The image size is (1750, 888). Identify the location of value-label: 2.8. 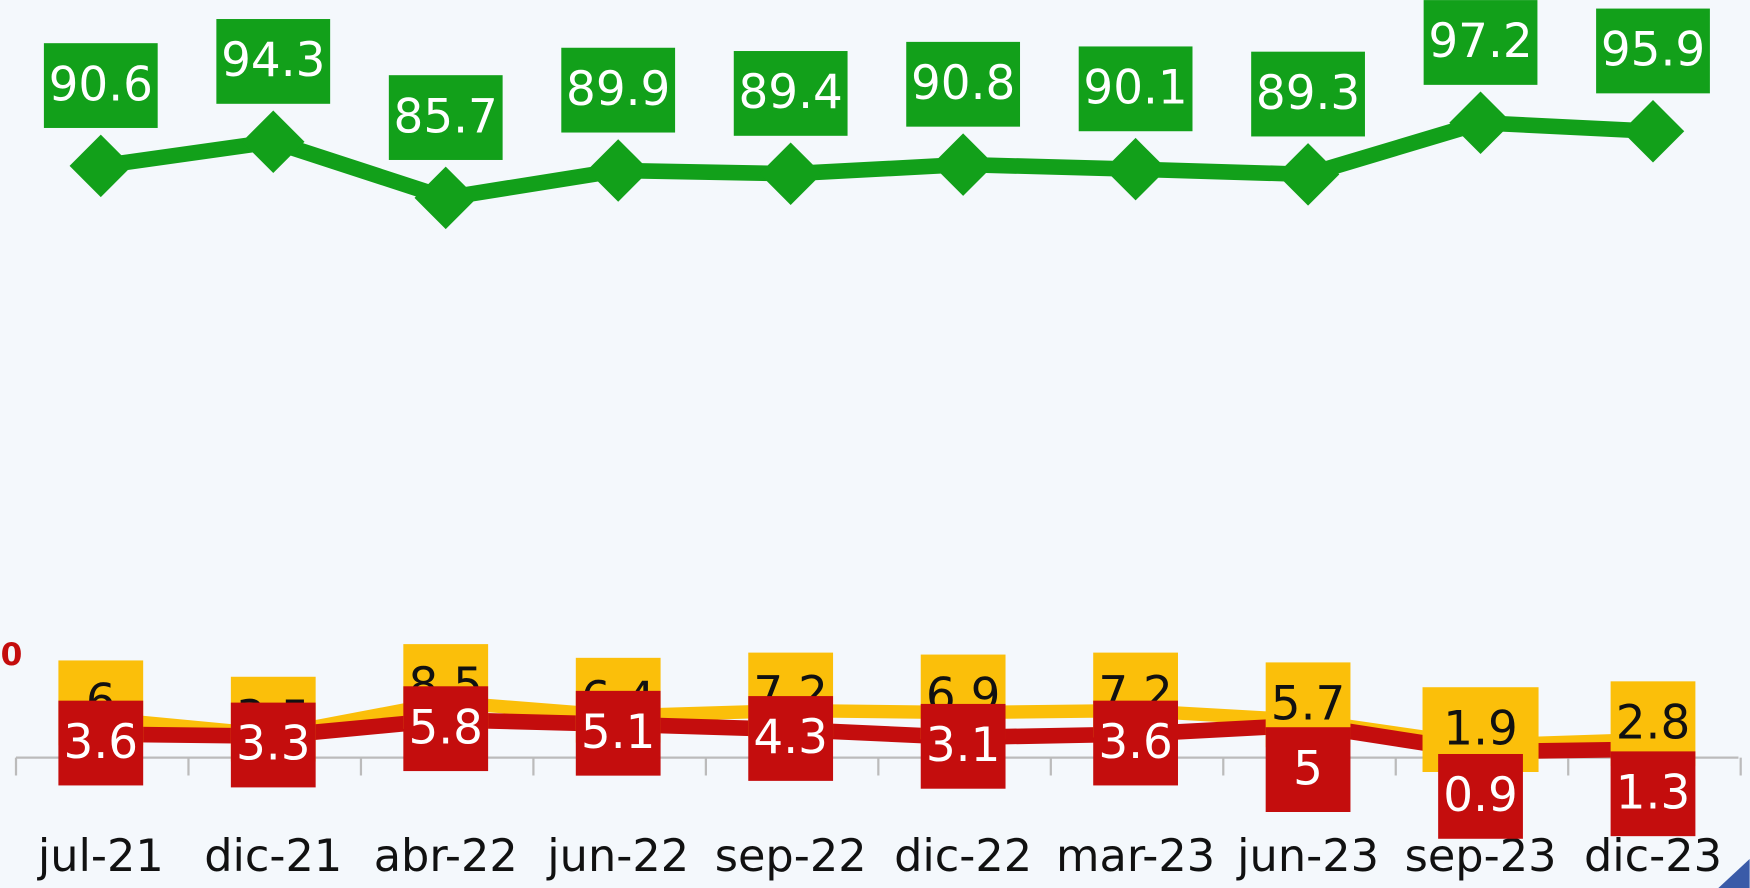
(1653, 723).